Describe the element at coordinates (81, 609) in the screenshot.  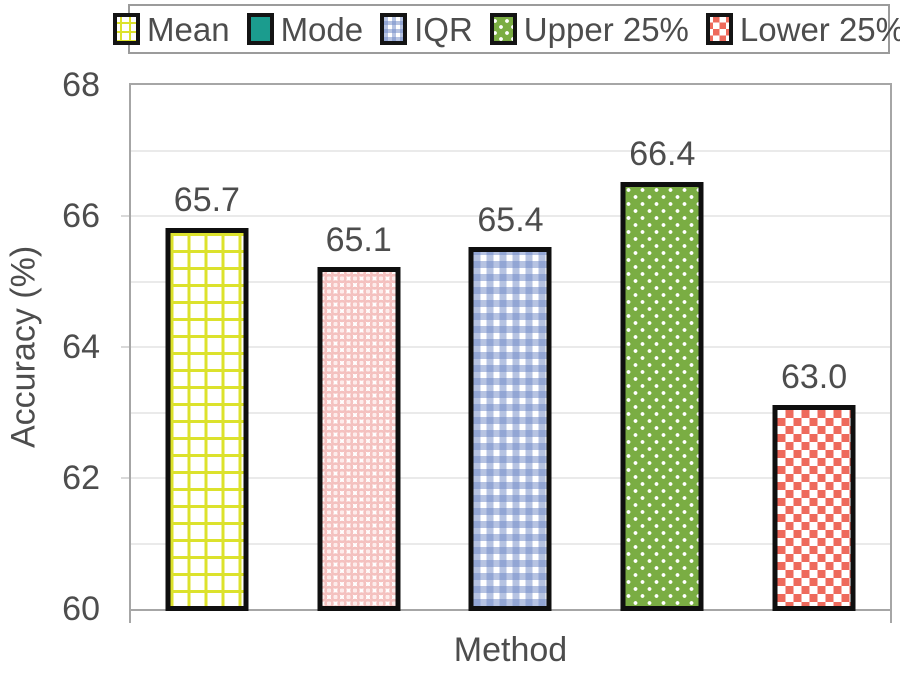
I see `y-tick-label: 60` at that location.